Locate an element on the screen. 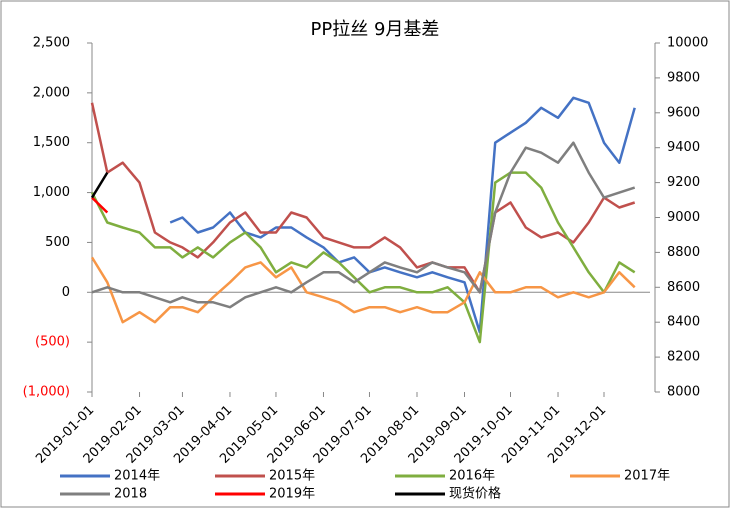 Image resolution: width=731 pixels, height=509 pixels. y2-tick-label: 8800 is located at coordinates (683, 252).